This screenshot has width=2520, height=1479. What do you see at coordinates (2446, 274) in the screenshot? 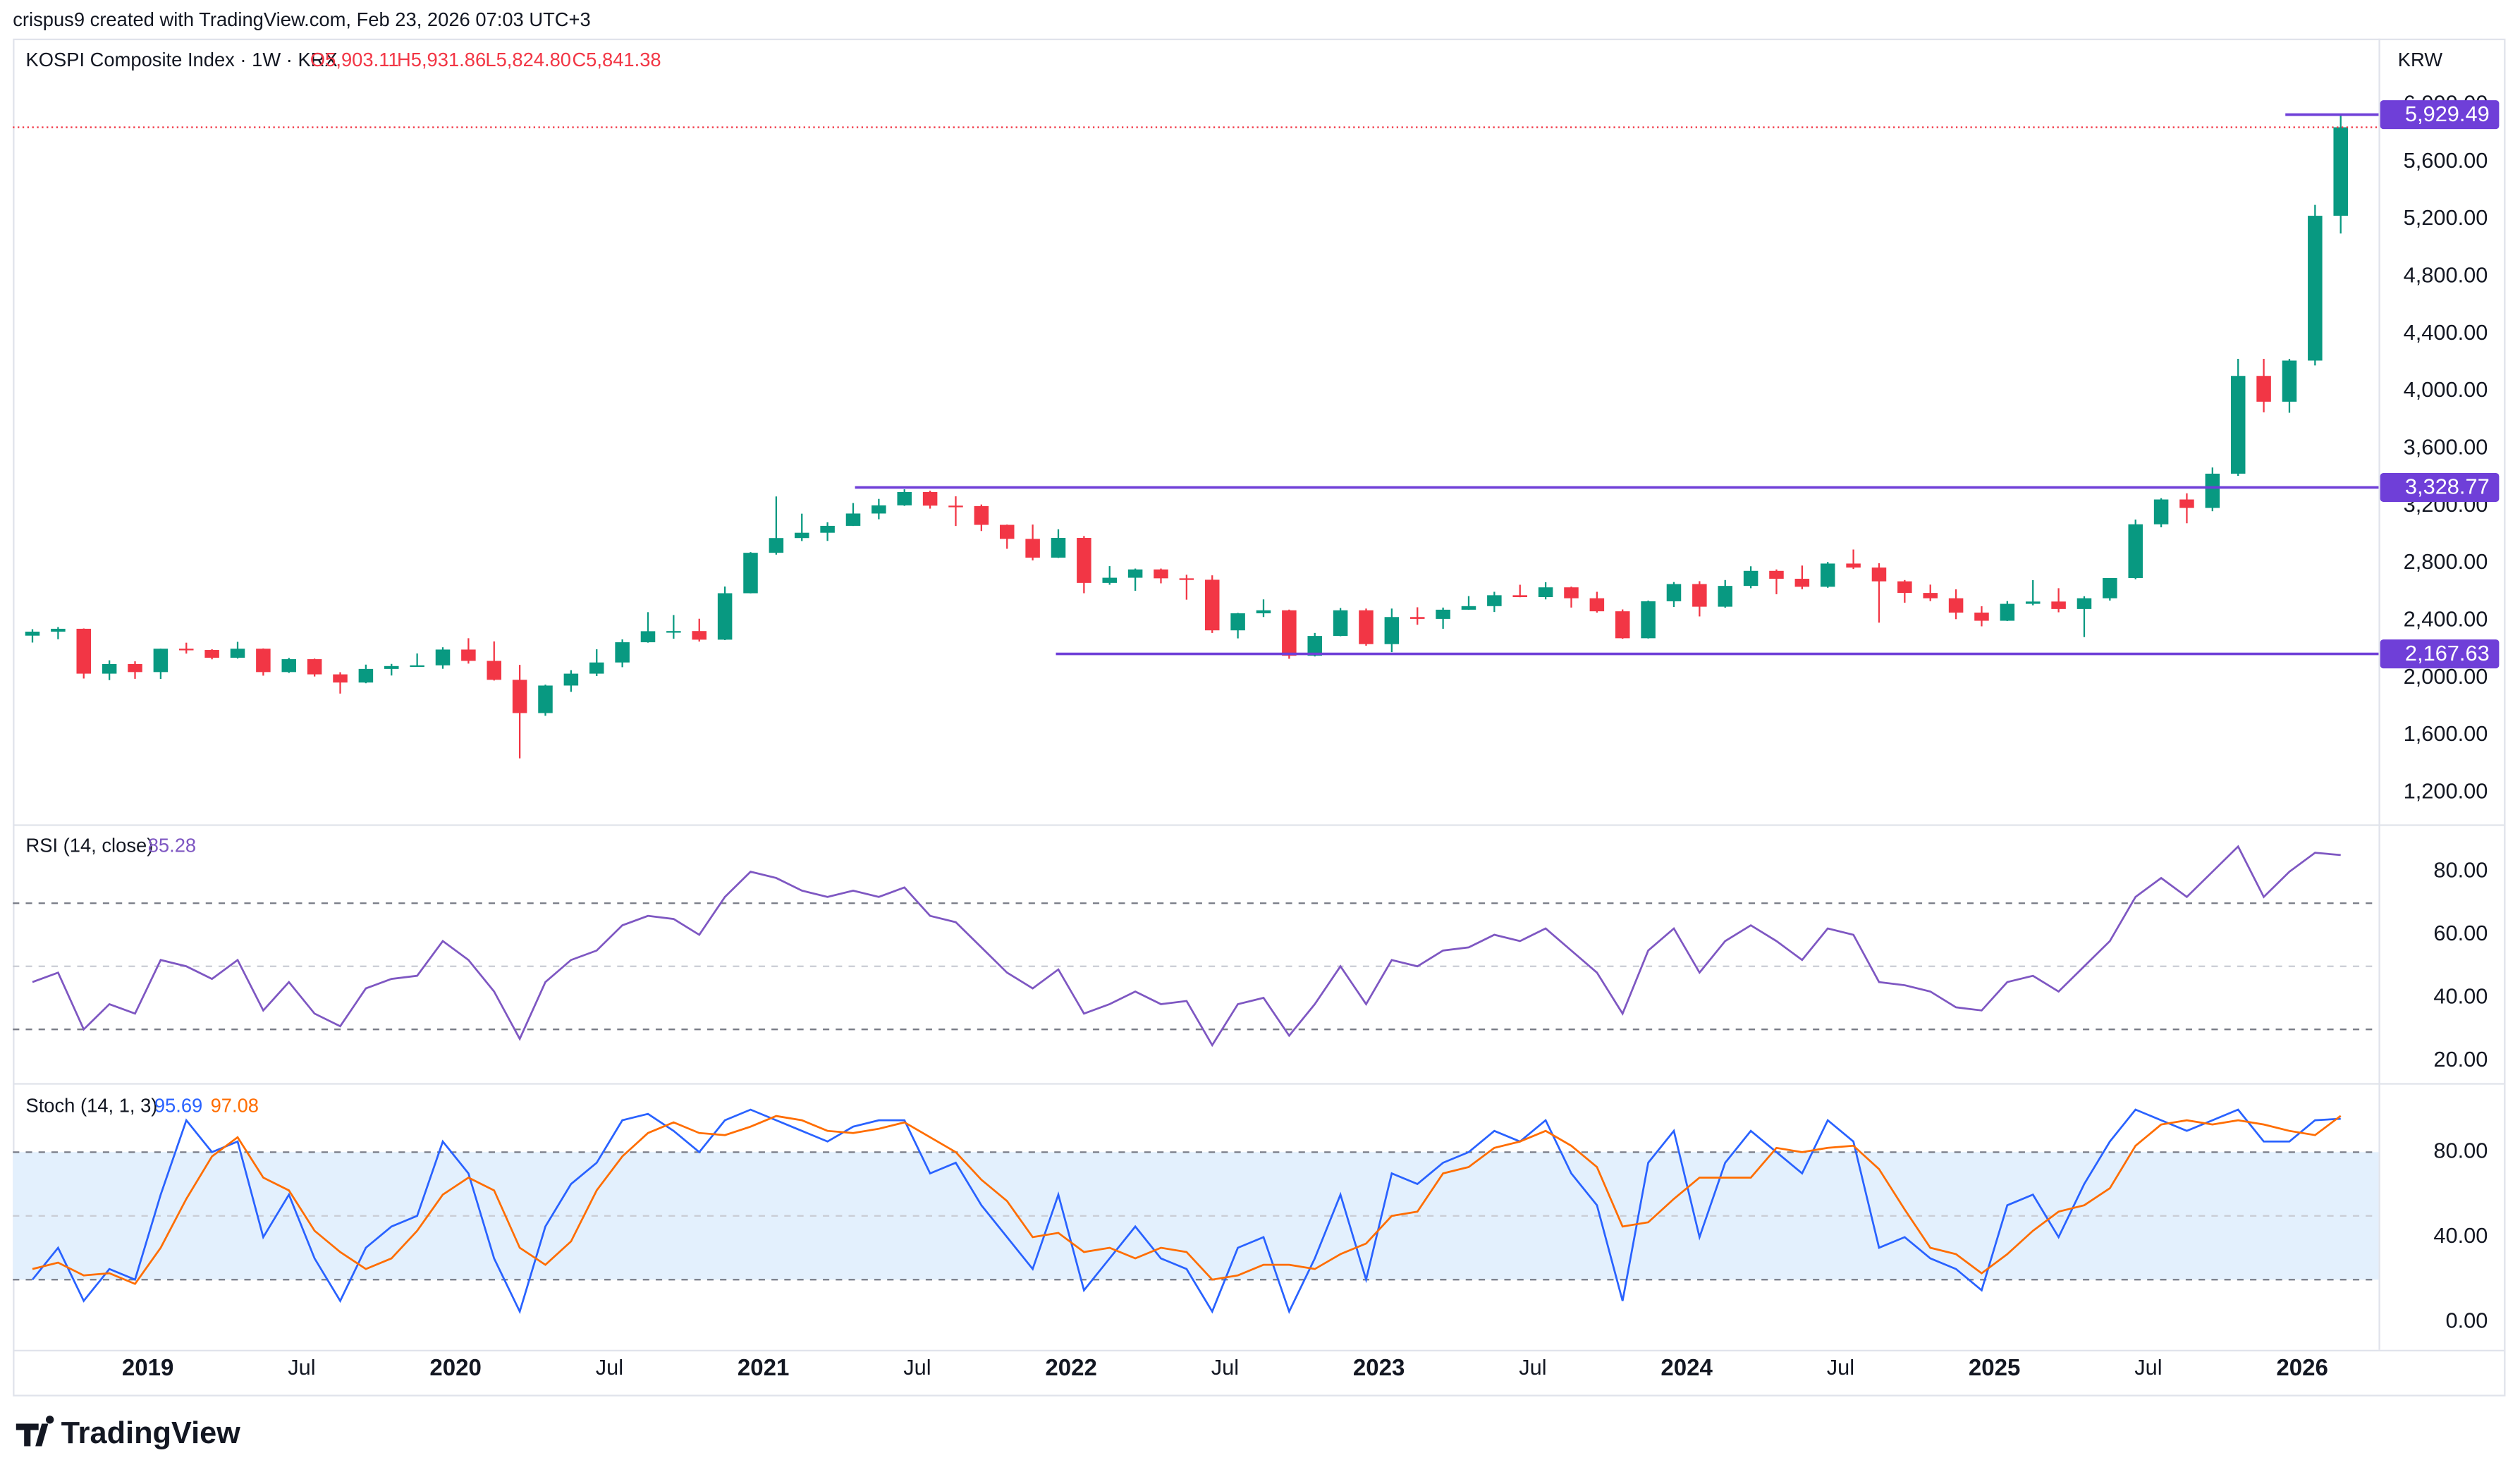
I see `y-tick-label: 4,800.00` at bounding box center [2446, 274].